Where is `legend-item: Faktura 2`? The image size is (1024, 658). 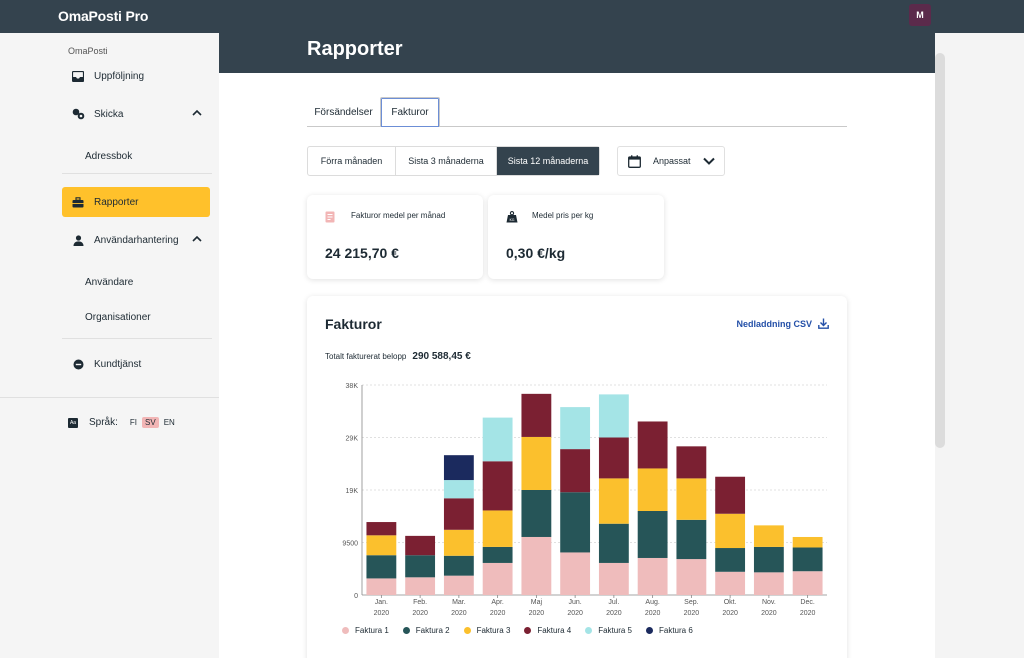 legend-item: Faktura 2 is located at coordinates (426, 630).